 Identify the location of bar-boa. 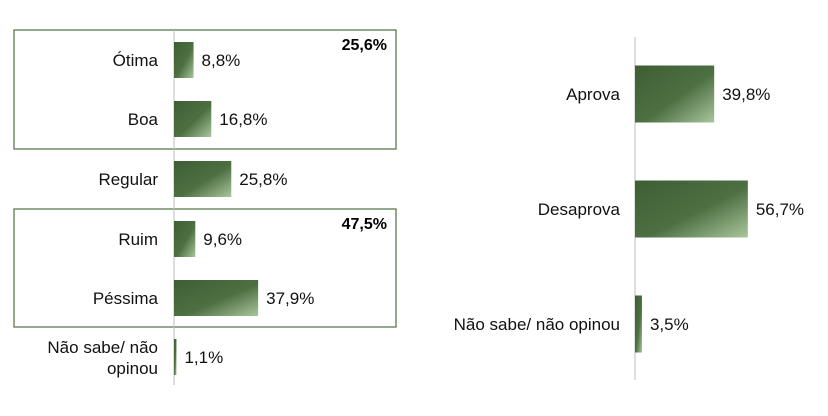
(193, 119).